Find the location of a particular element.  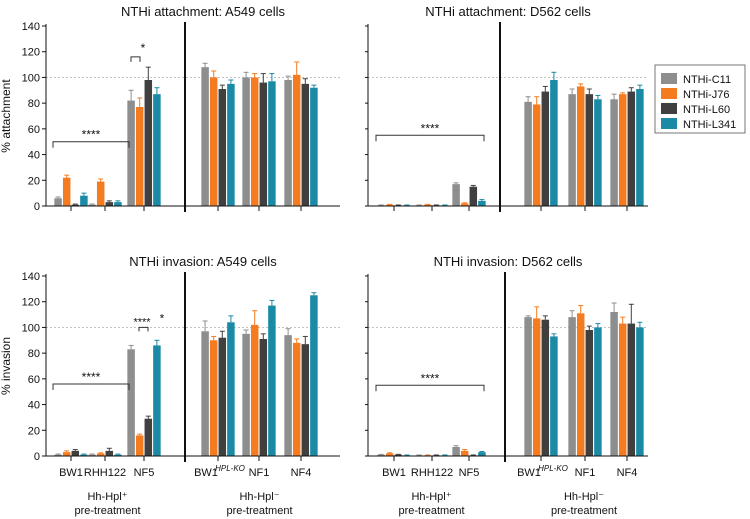

y-axis-label: % attachment is located at coordinates (6, 116).